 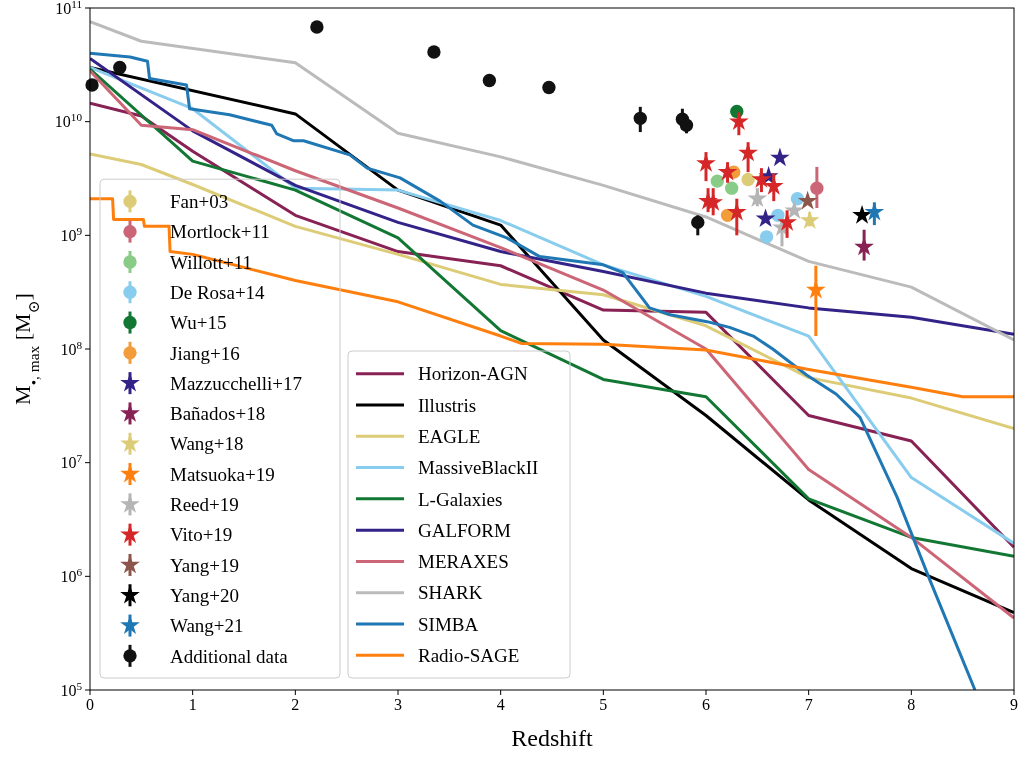 I want to click on legend-label: Horizon-AGN, so click(x=473, y=374).